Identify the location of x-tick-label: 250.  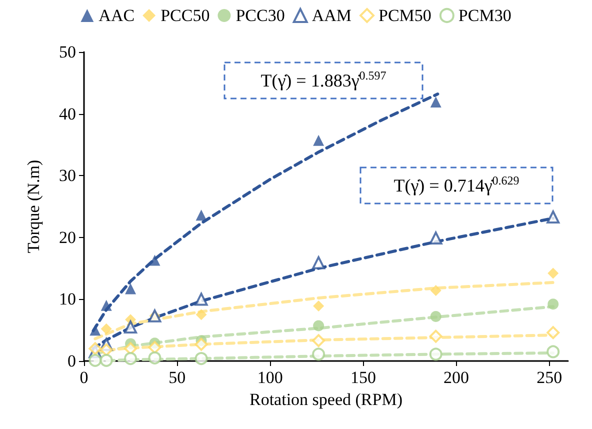
(549, 377).